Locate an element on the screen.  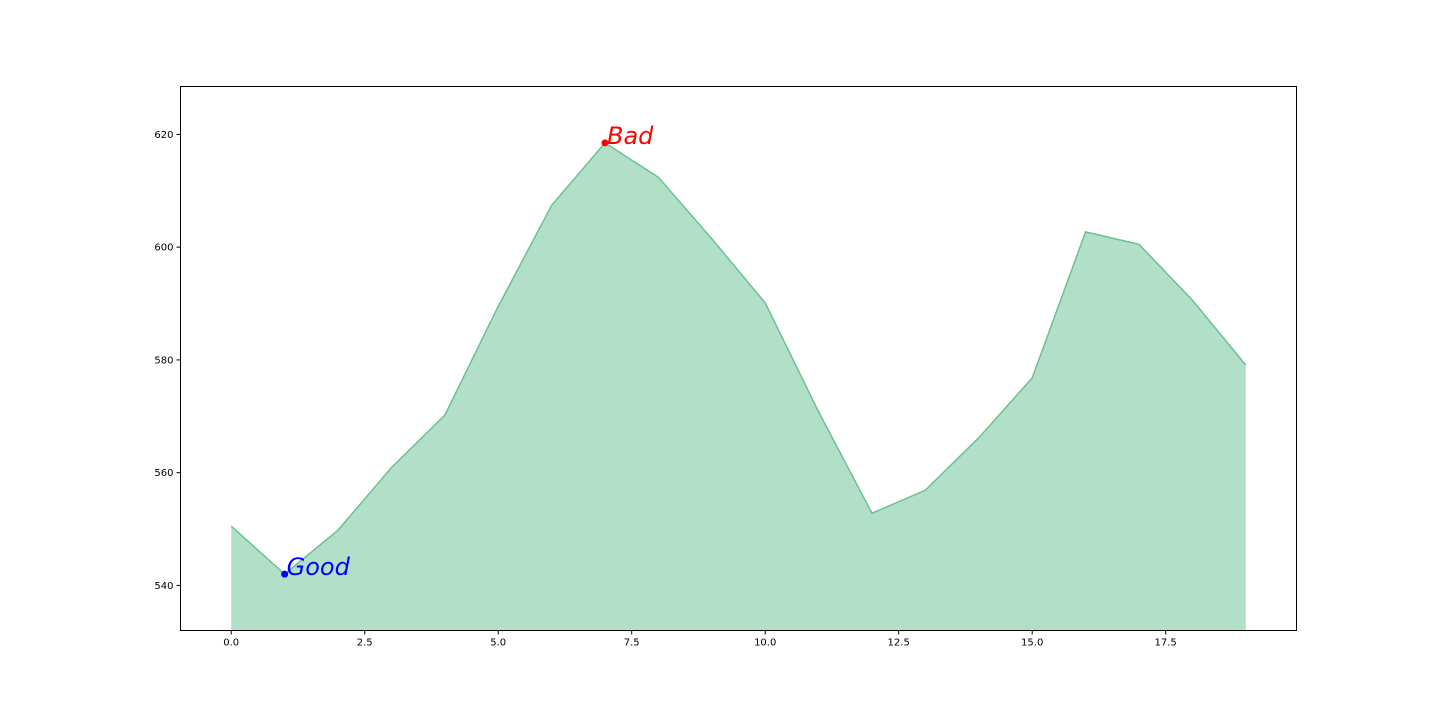
x-tick-label-2: 5.0 is located at coordinates (498, 643).